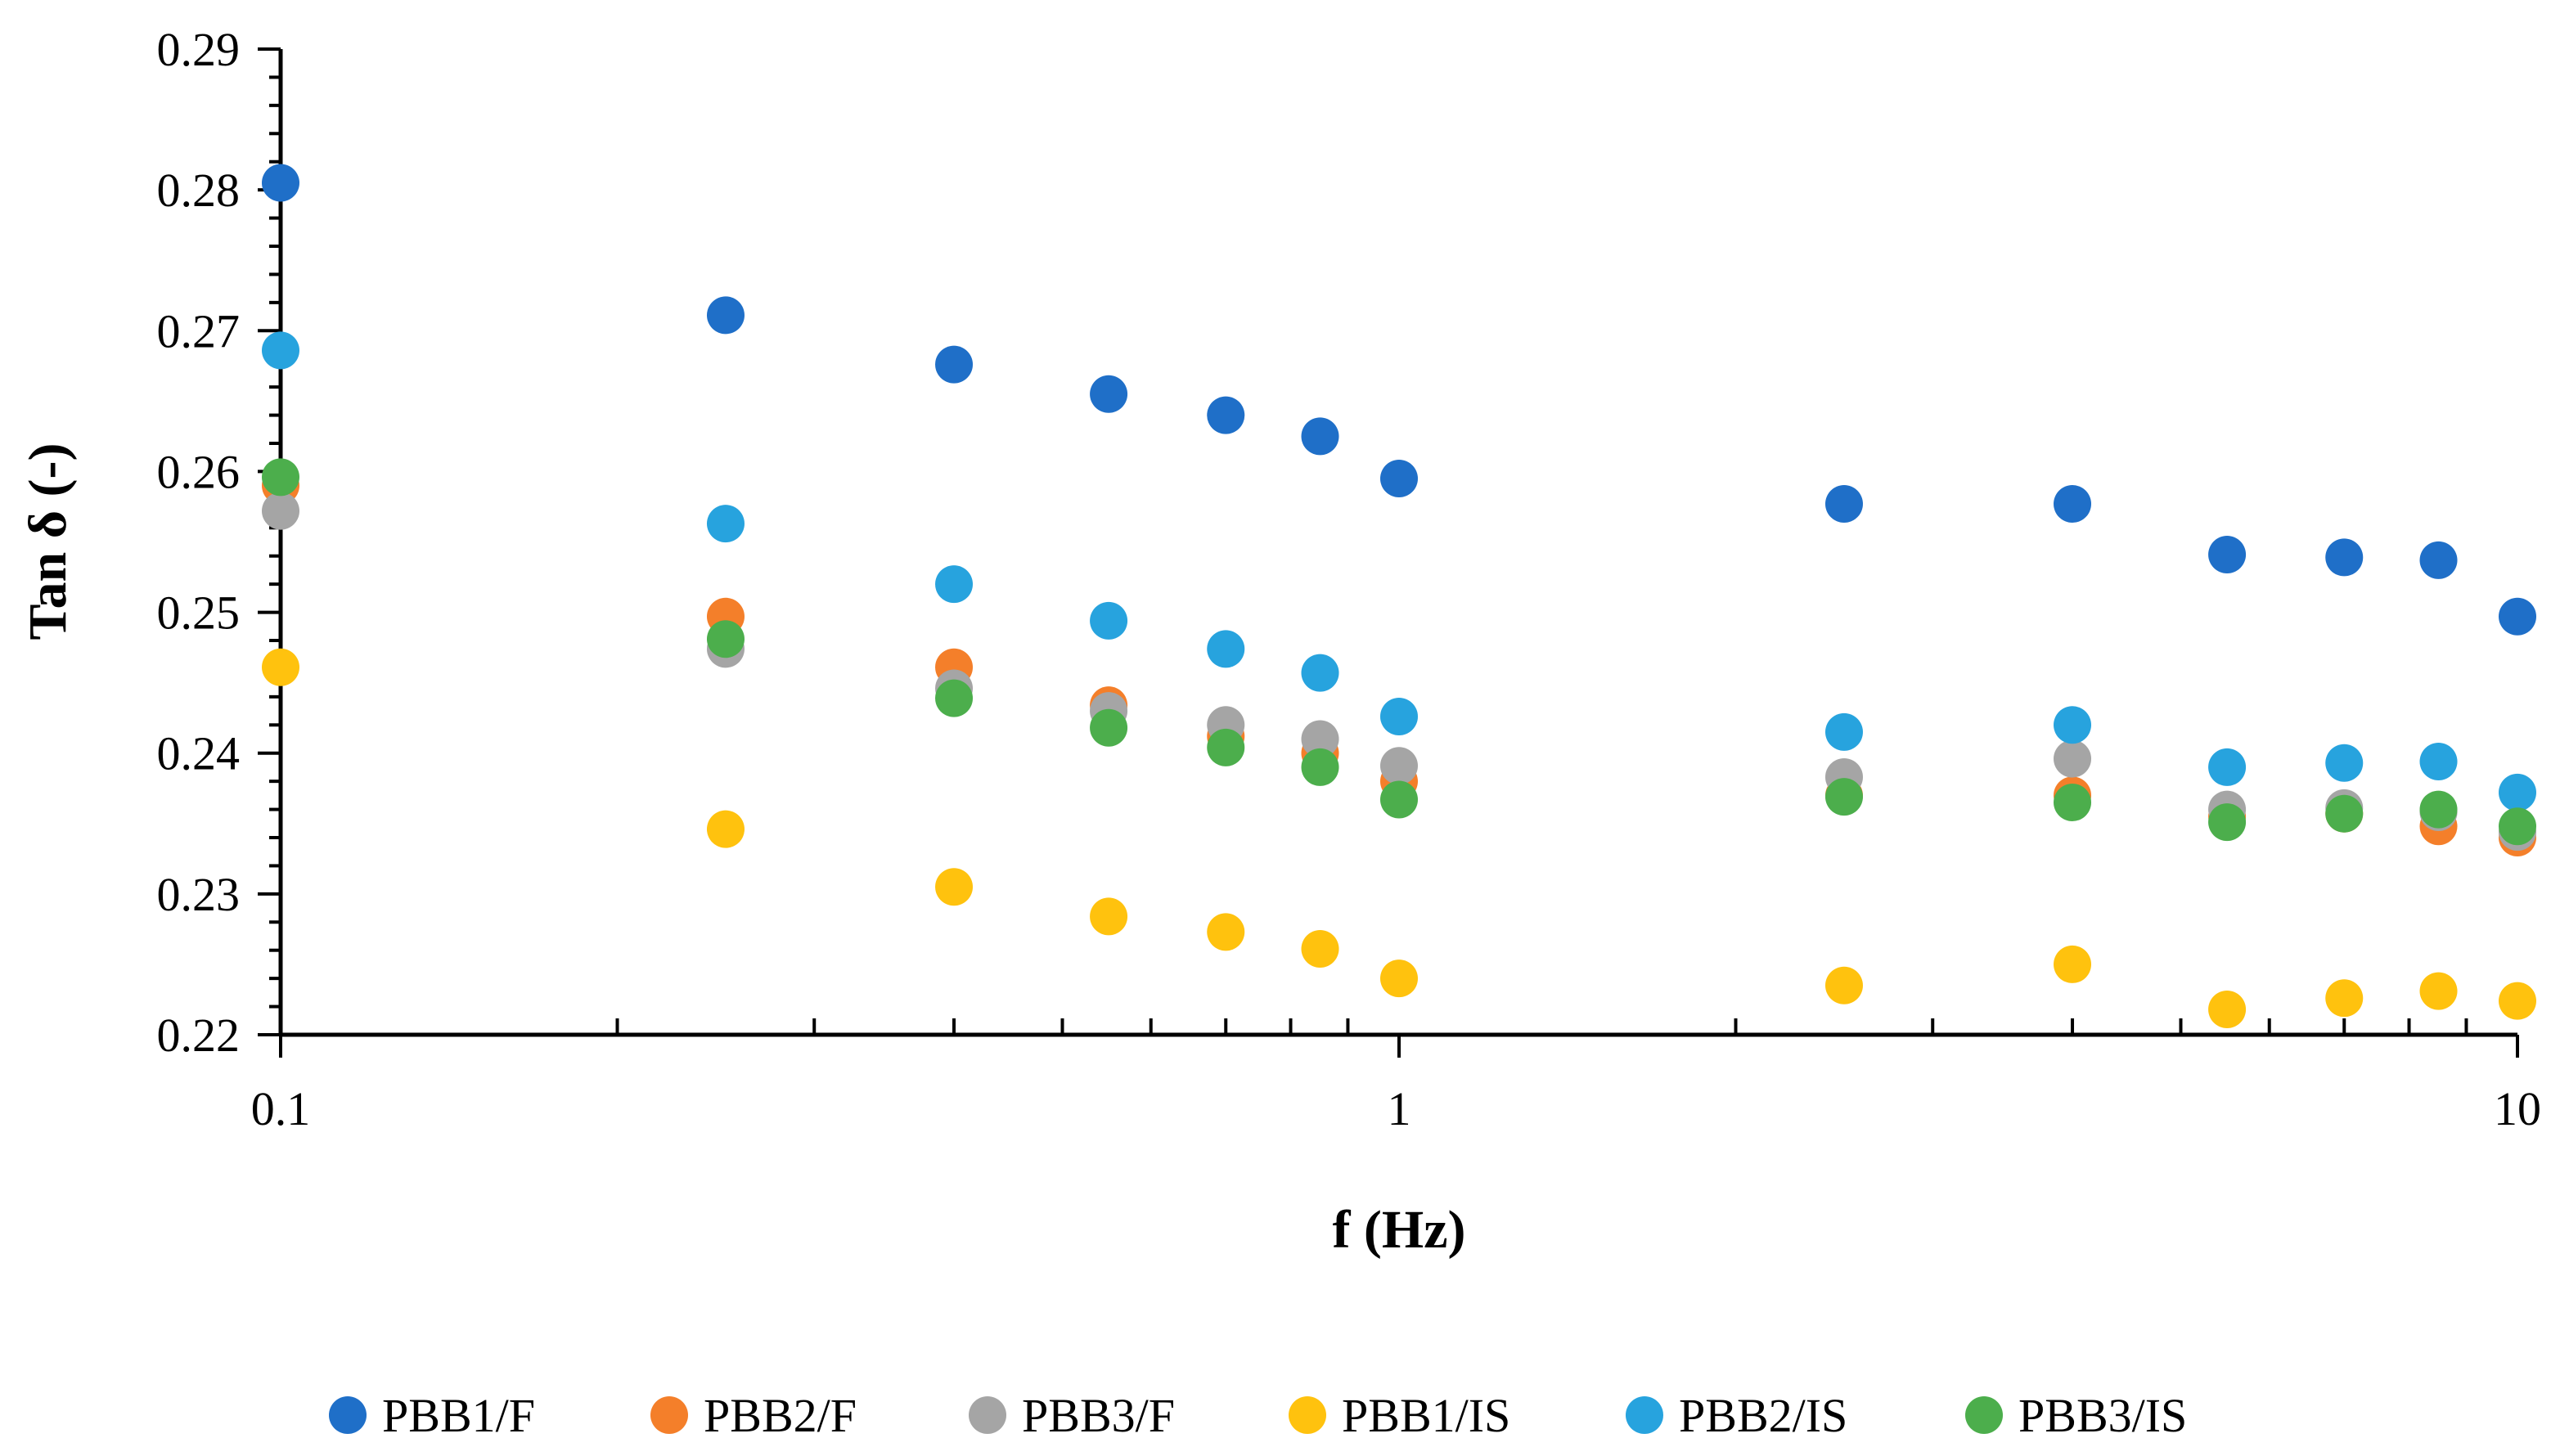 This screenshot has width=2560, height=1456. I want to click on x-tick-label: 1, so click(1399, 1108).